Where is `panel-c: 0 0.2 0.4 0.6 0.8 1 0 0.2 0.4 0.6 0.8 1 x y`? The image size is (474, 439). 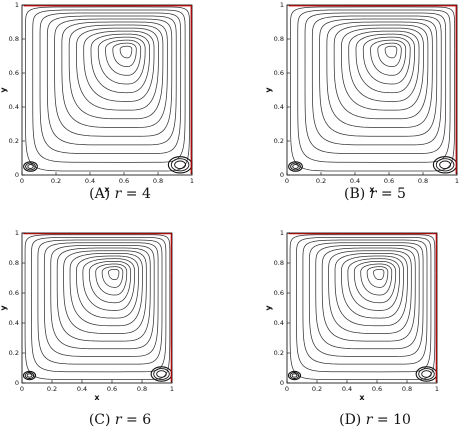
panel-c: 0 0.2 0.4 0.6 0.8 1 0 0.2 0.4 0.6 0.8 1 x y is located at coordinates (87, 315).